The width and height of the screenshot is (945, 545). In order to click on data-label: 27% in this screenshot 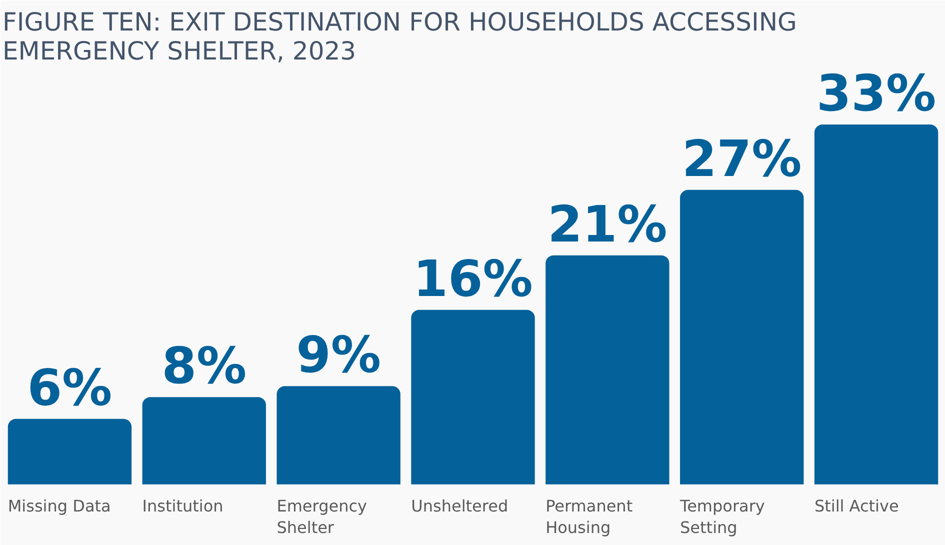, I will do `click(742, 159)`.